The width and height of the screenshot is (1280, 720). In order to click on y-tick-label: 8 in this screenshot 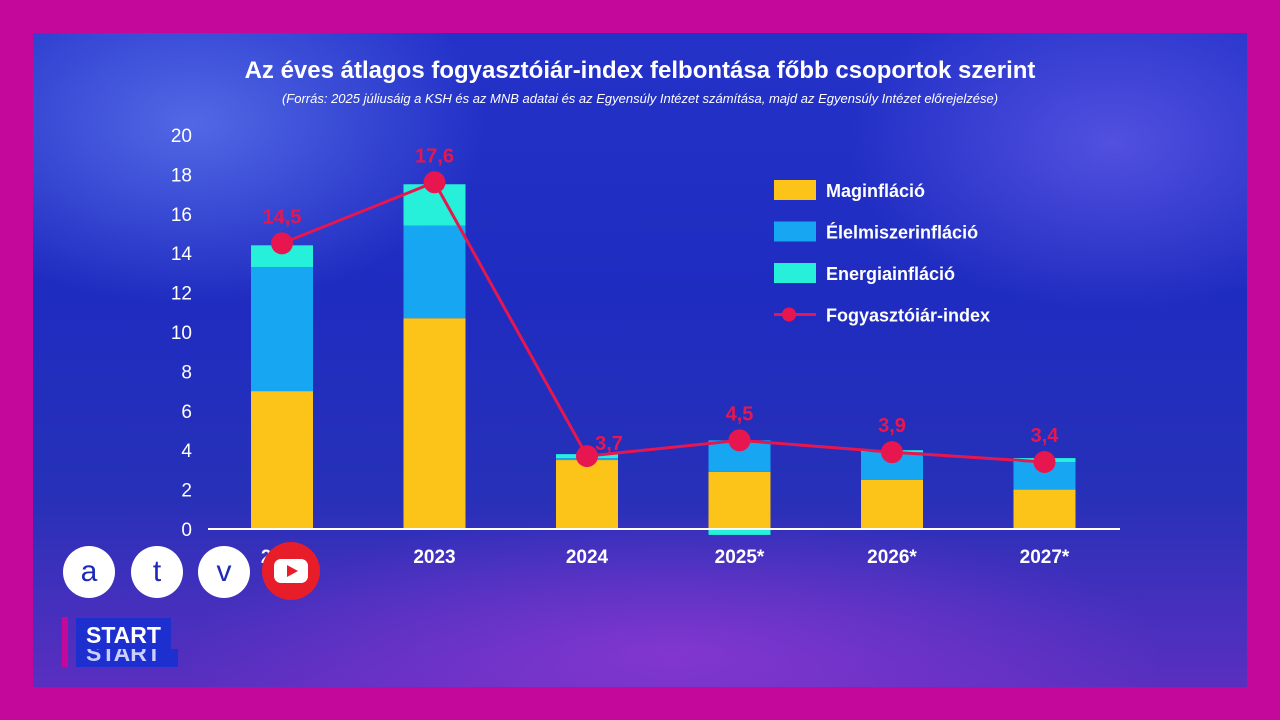, I will do `click(186, 372)`.